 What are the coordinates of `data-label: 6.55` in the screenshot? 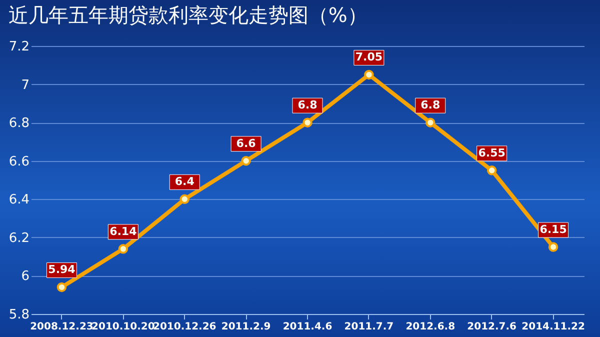 It's located at (492, 153).